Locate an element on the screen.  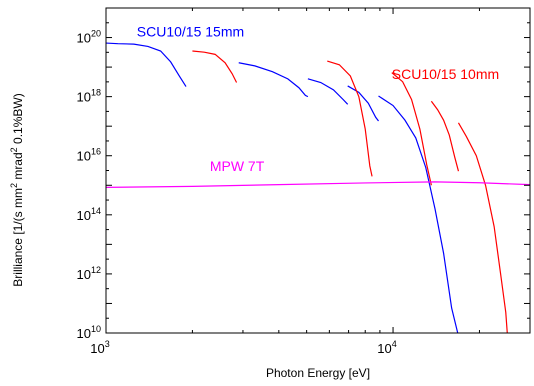
series-annotation: SCU10/15 10mm is located at coordinates (445, 74).